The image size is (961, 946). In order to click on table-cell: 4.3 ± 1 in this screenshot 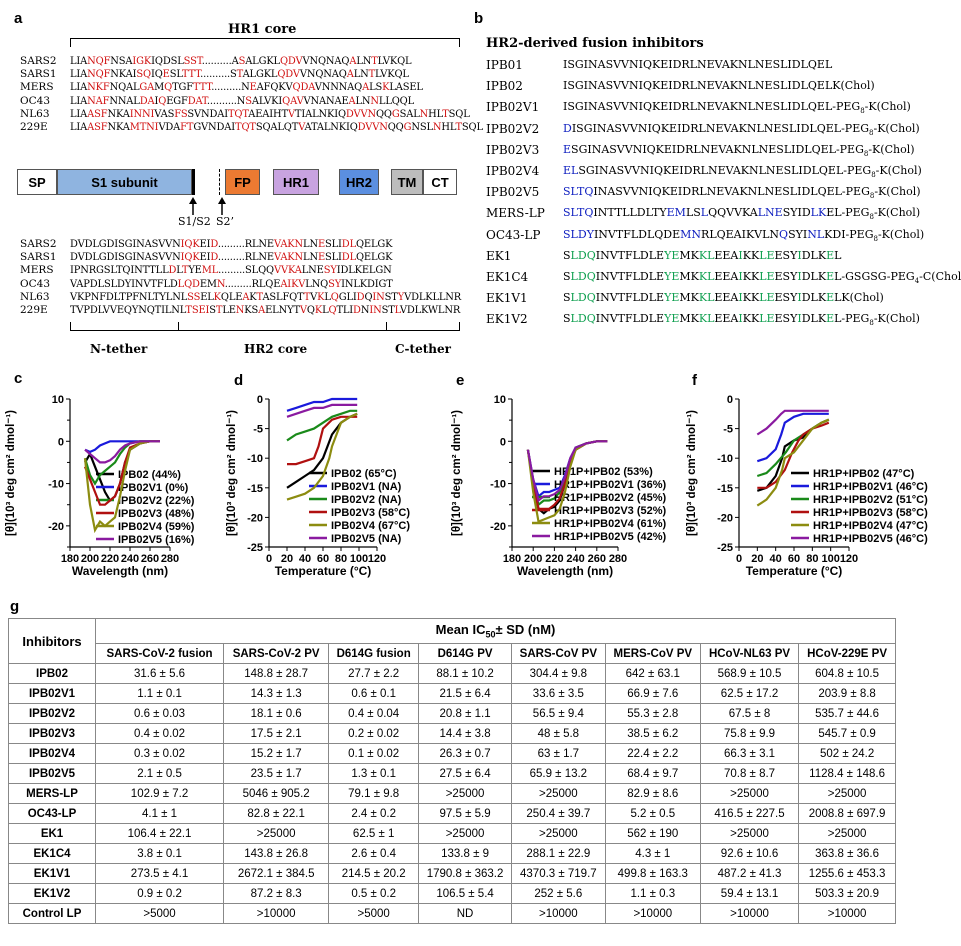, I will do `click(652, 853)`.